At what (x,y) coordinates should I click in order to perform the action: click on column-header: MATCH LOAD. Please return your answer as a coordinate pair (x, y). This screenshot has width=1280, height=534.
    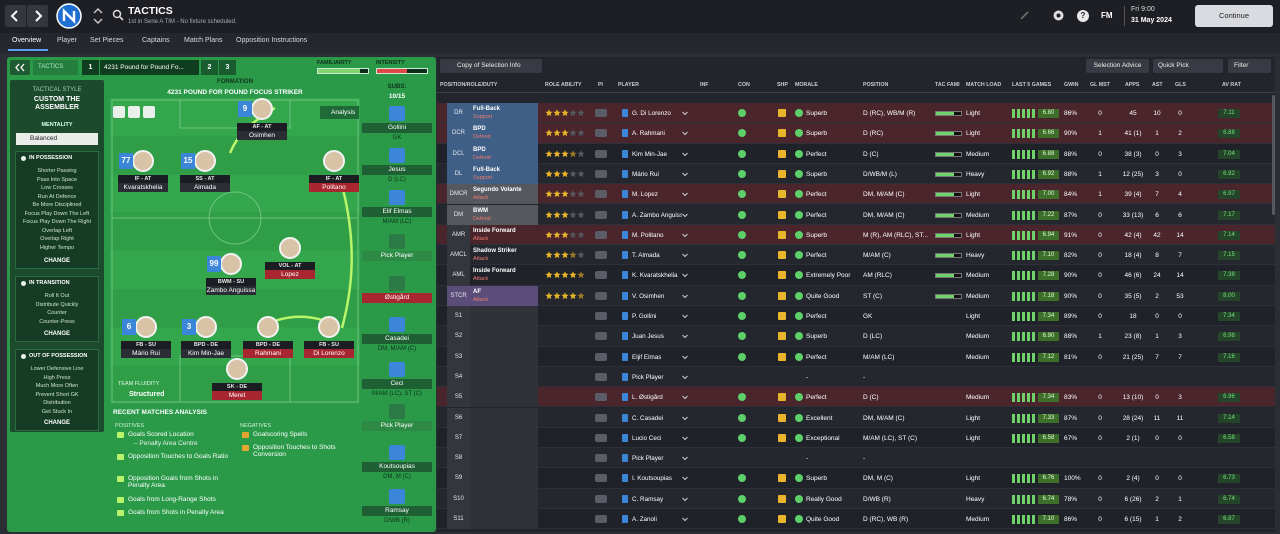
    Looking at the image, I should click on (984, 85).